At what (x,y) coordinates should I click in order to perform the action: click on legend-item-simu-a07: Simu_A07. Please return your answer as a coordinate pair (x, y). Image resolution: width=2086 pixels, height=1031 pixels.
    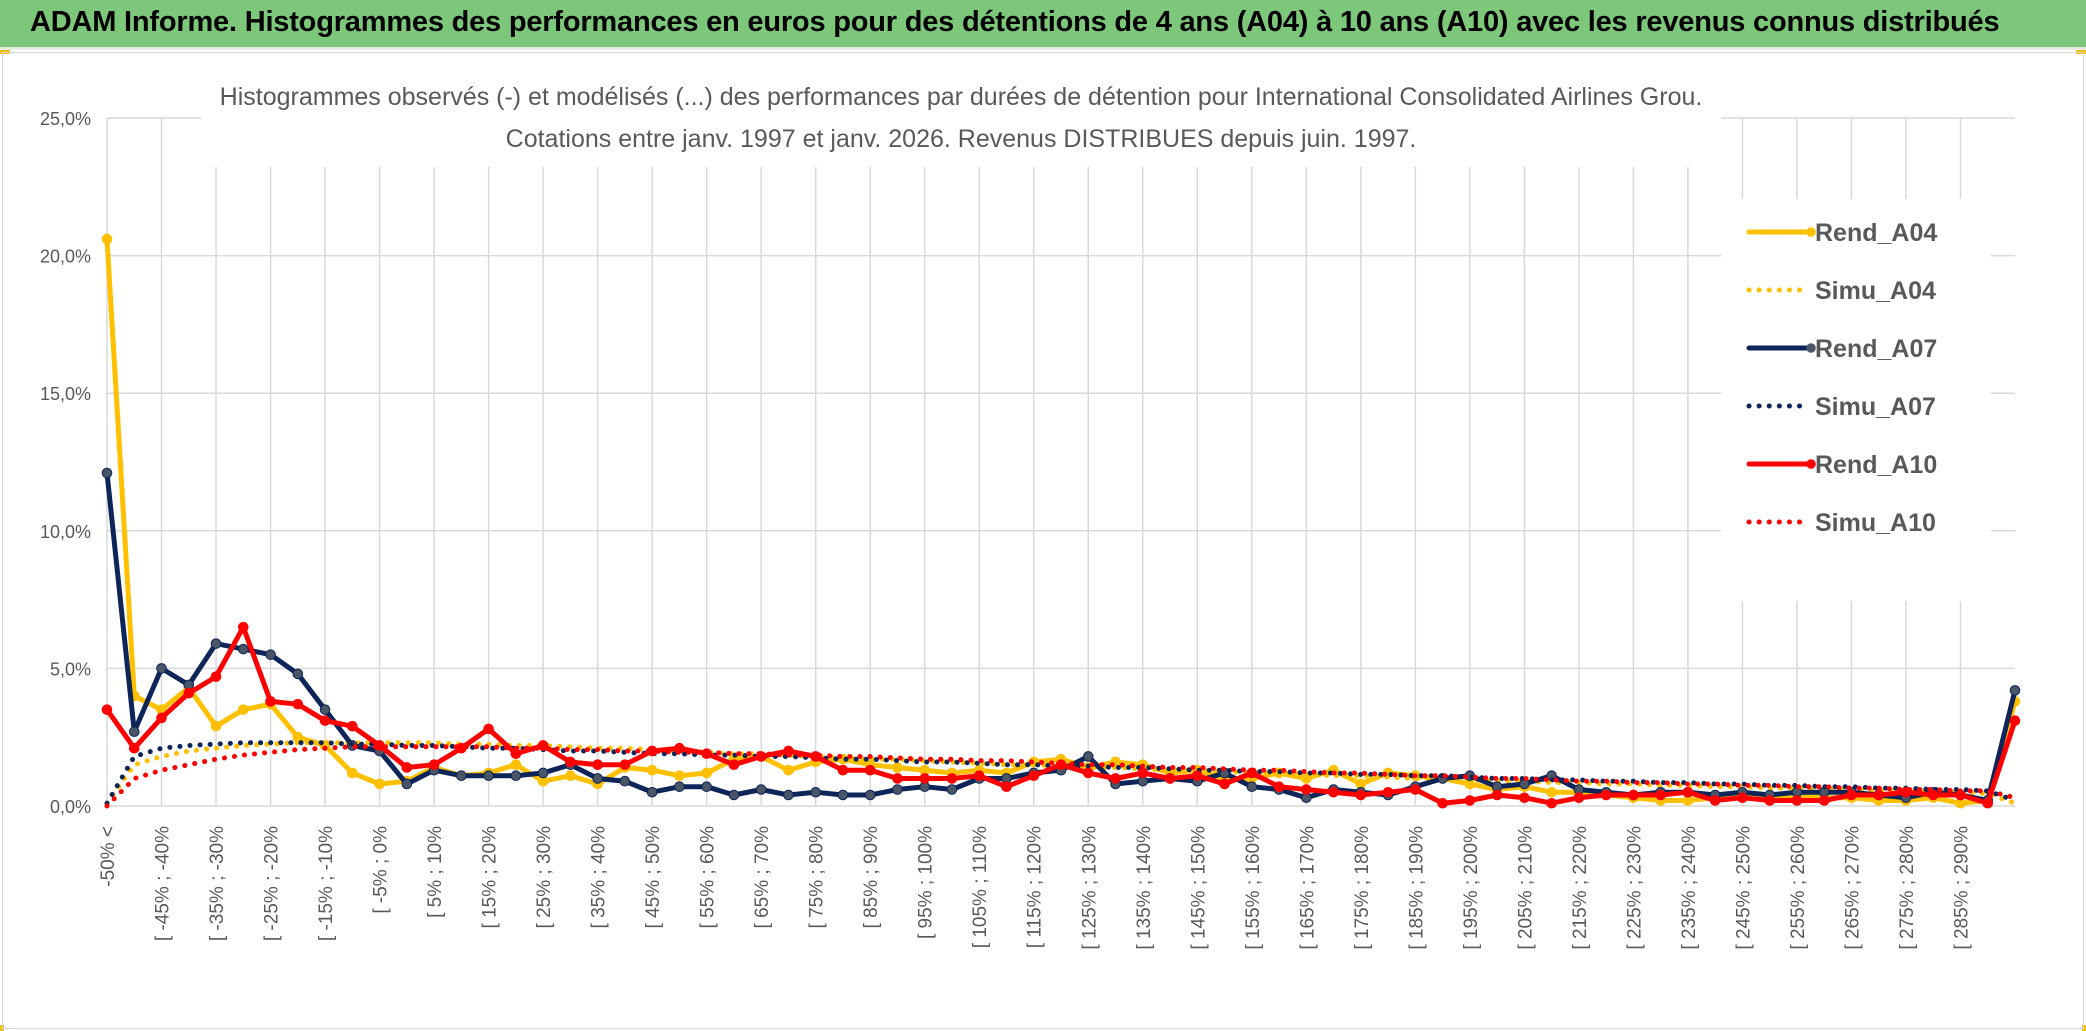
    Looking at the image, I should click on (1841, 407).